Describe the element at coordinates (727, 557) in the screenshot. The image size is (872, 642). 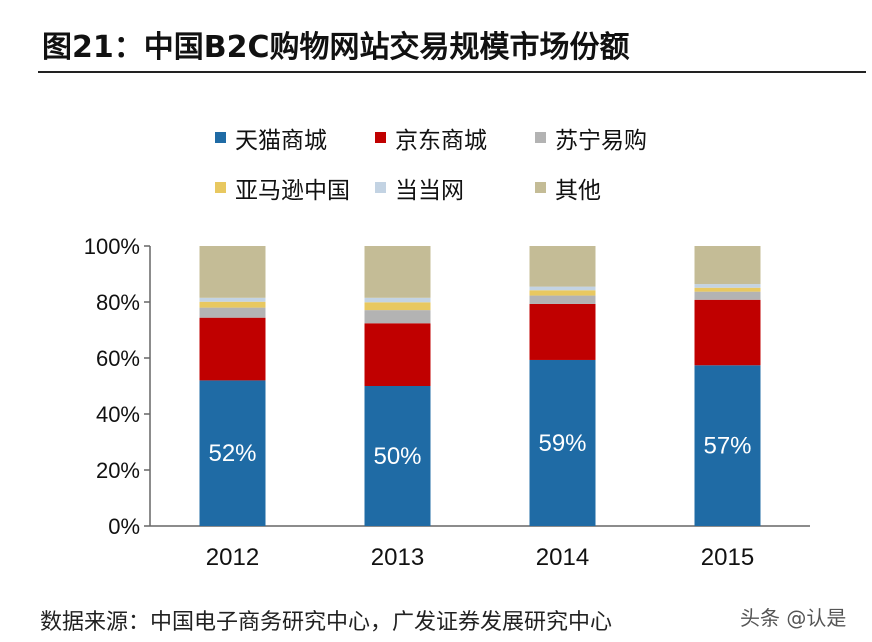
I see `x-tick-label: 2015` at that location.